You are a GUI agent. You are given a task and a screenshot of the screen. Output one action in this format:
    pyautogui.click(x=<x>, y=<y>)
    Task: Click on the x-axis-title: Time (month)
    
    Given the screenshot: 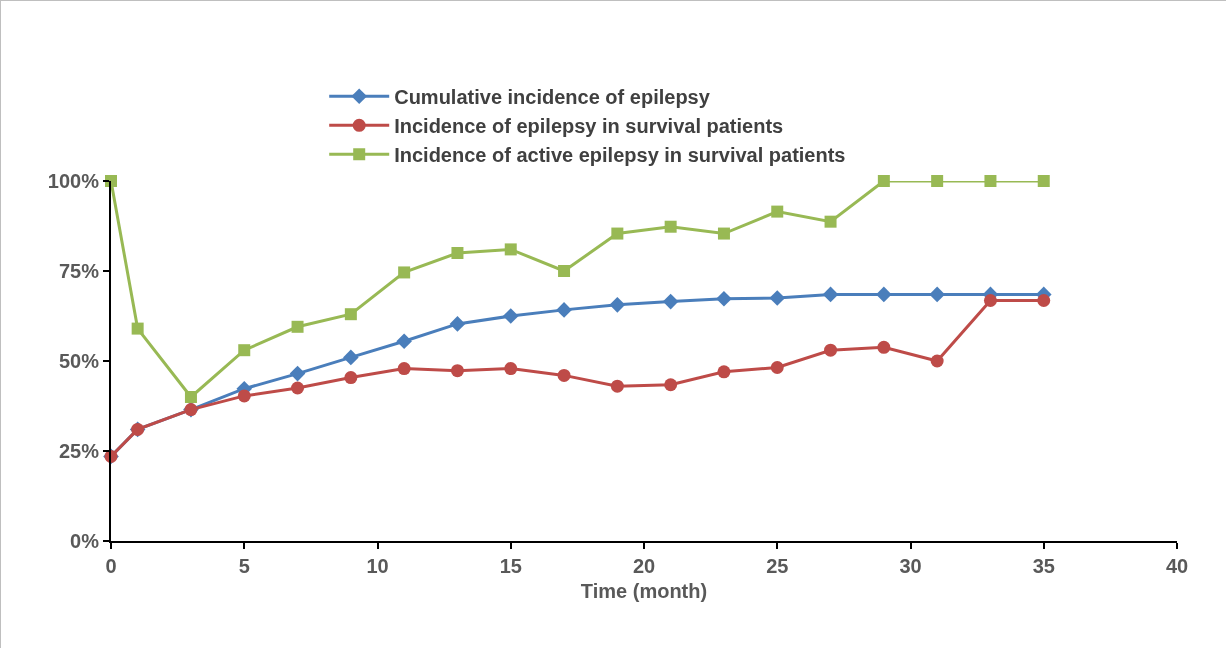 What is the action you would take?
    pyautogui.click(x=644, y=591)
    